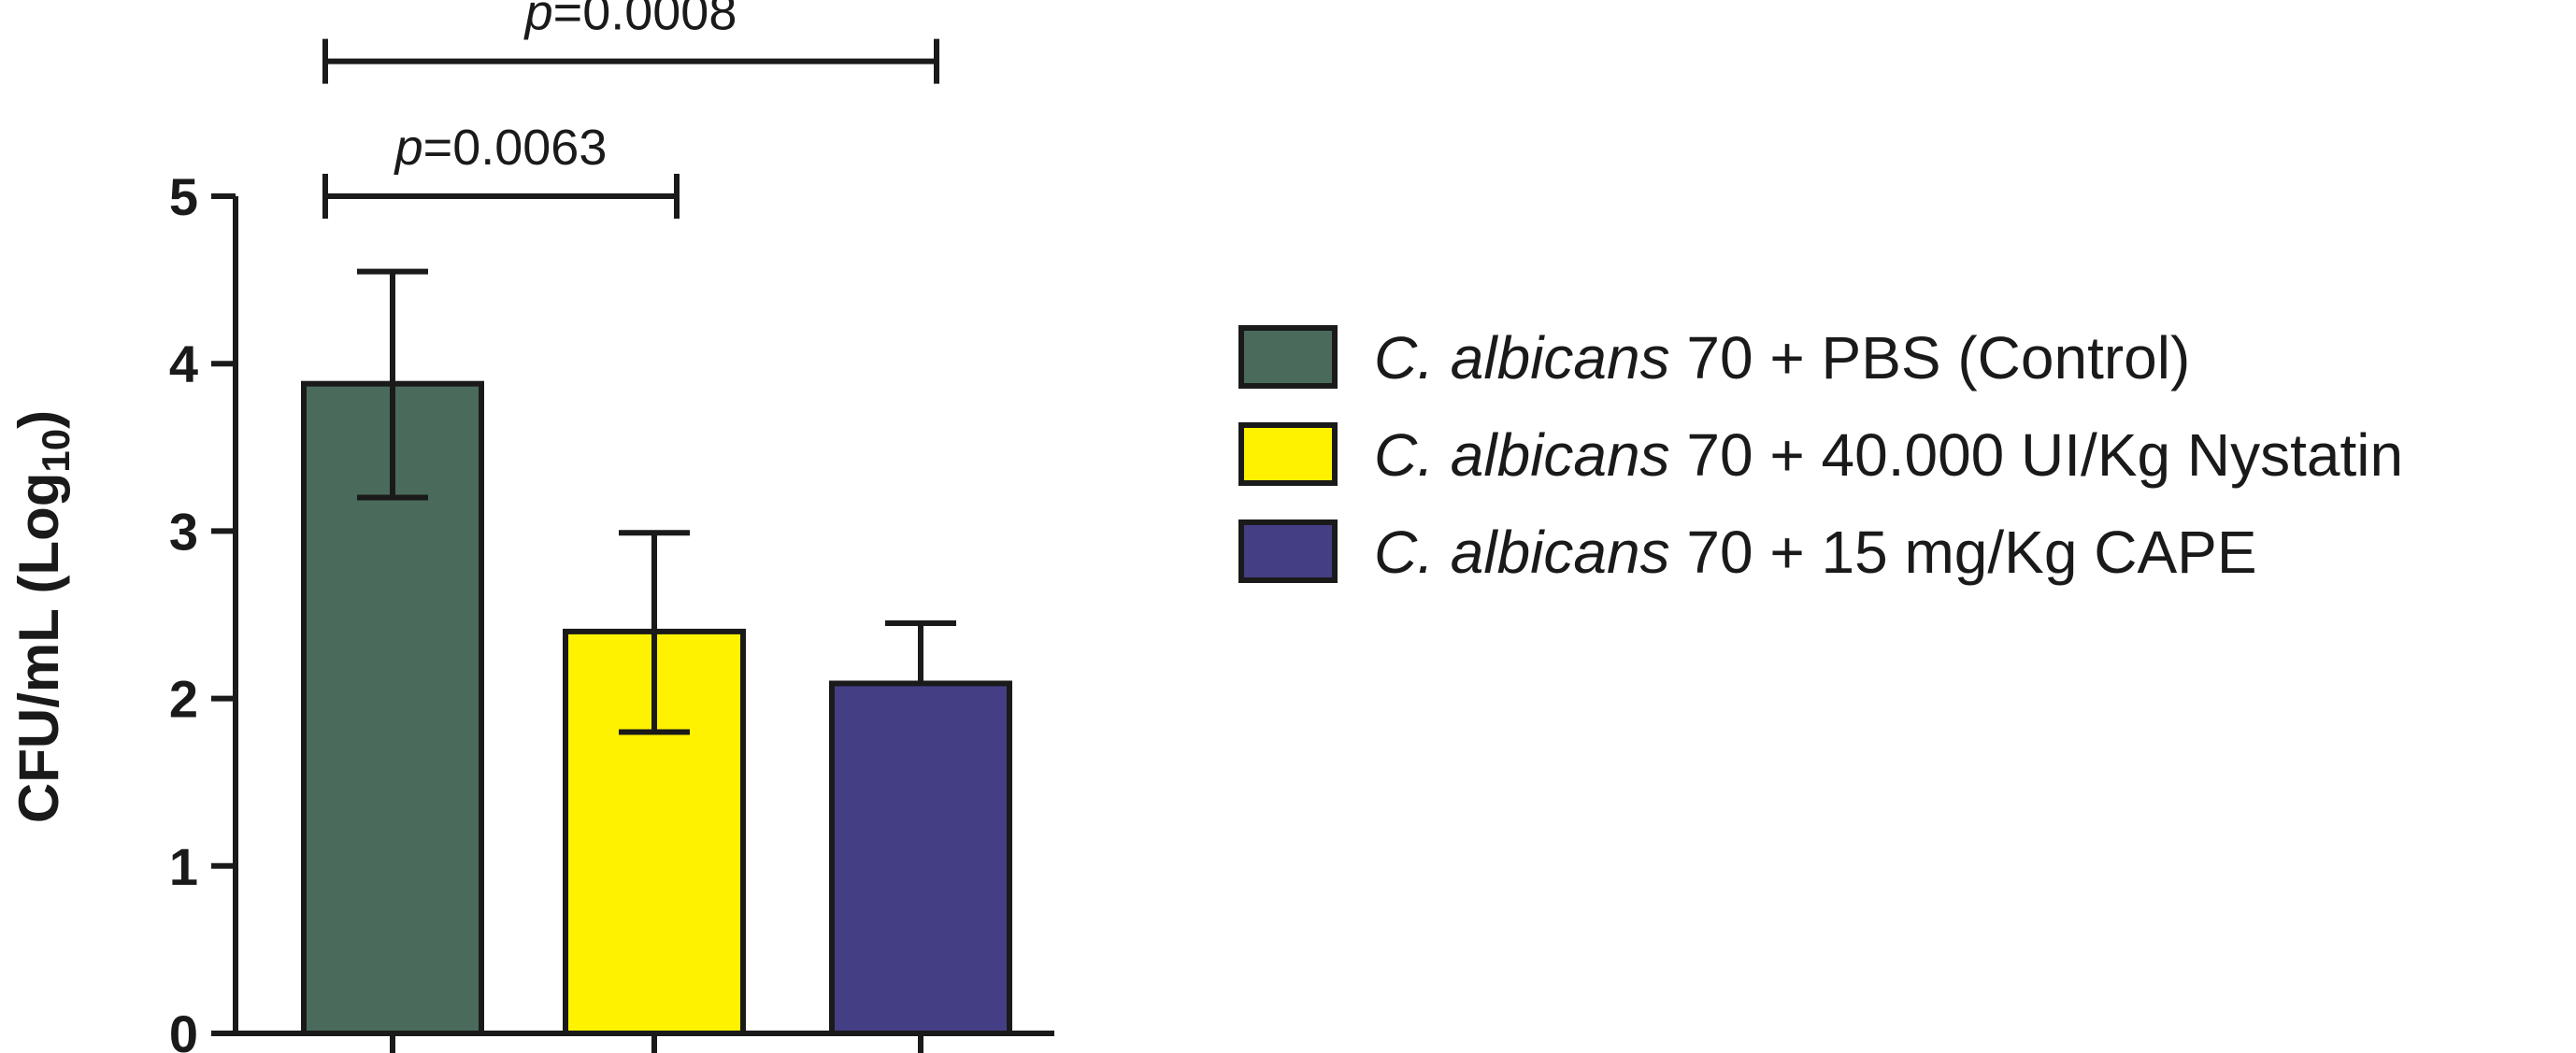  Describe the element at coordinates (2036, 455) in the screenshot. I see `legend-condition: 70 + 40.000 UI/Kg Nystatin` at that location.